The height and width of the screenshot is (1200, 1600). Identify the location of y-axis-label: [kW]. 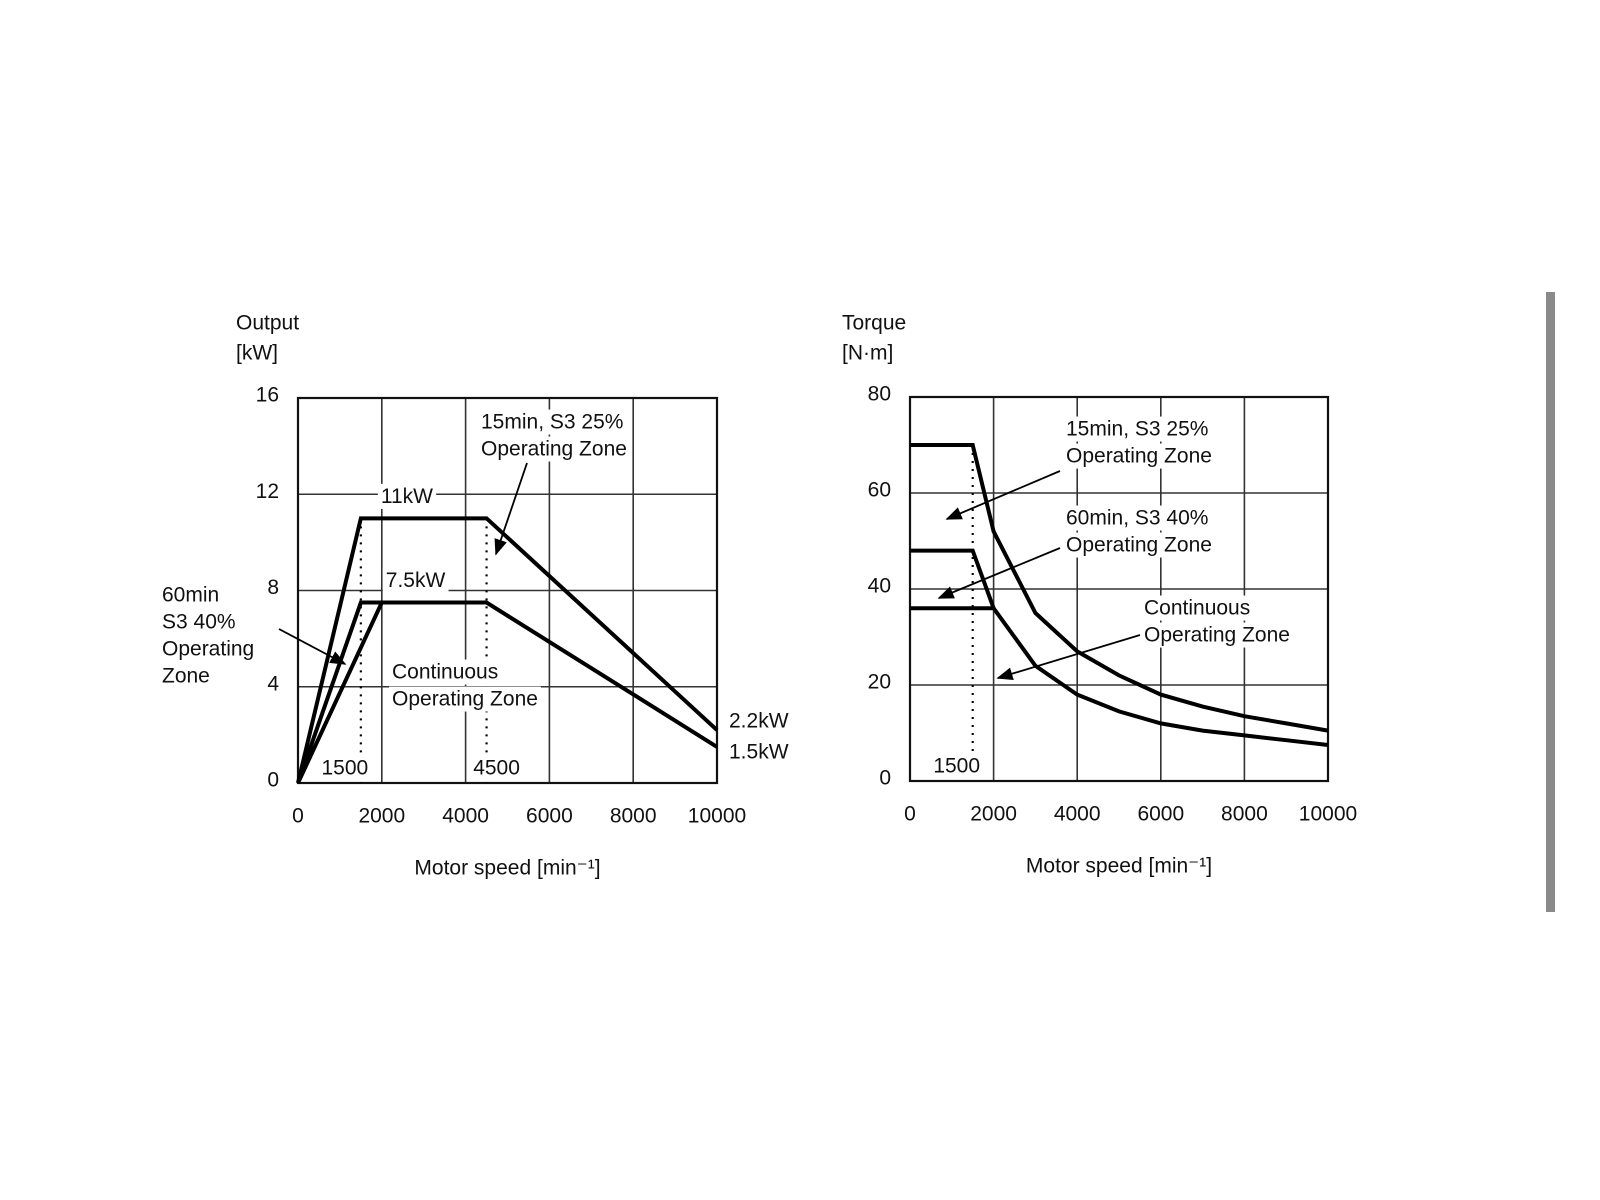
(257, 353).